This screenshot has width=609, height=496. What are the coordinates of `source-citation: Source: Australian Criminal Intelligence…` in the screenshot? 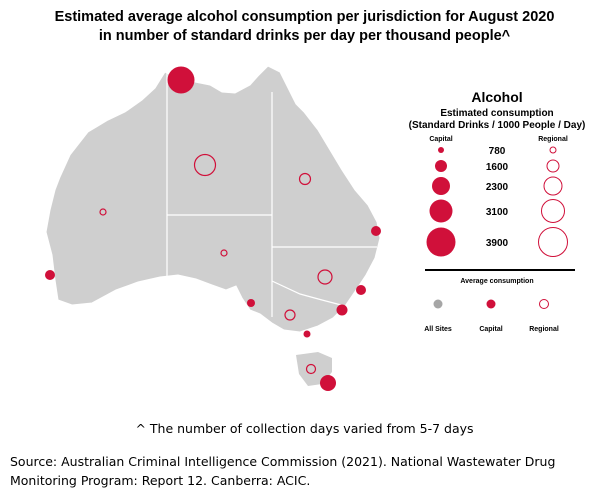 It's located at (283, 471).